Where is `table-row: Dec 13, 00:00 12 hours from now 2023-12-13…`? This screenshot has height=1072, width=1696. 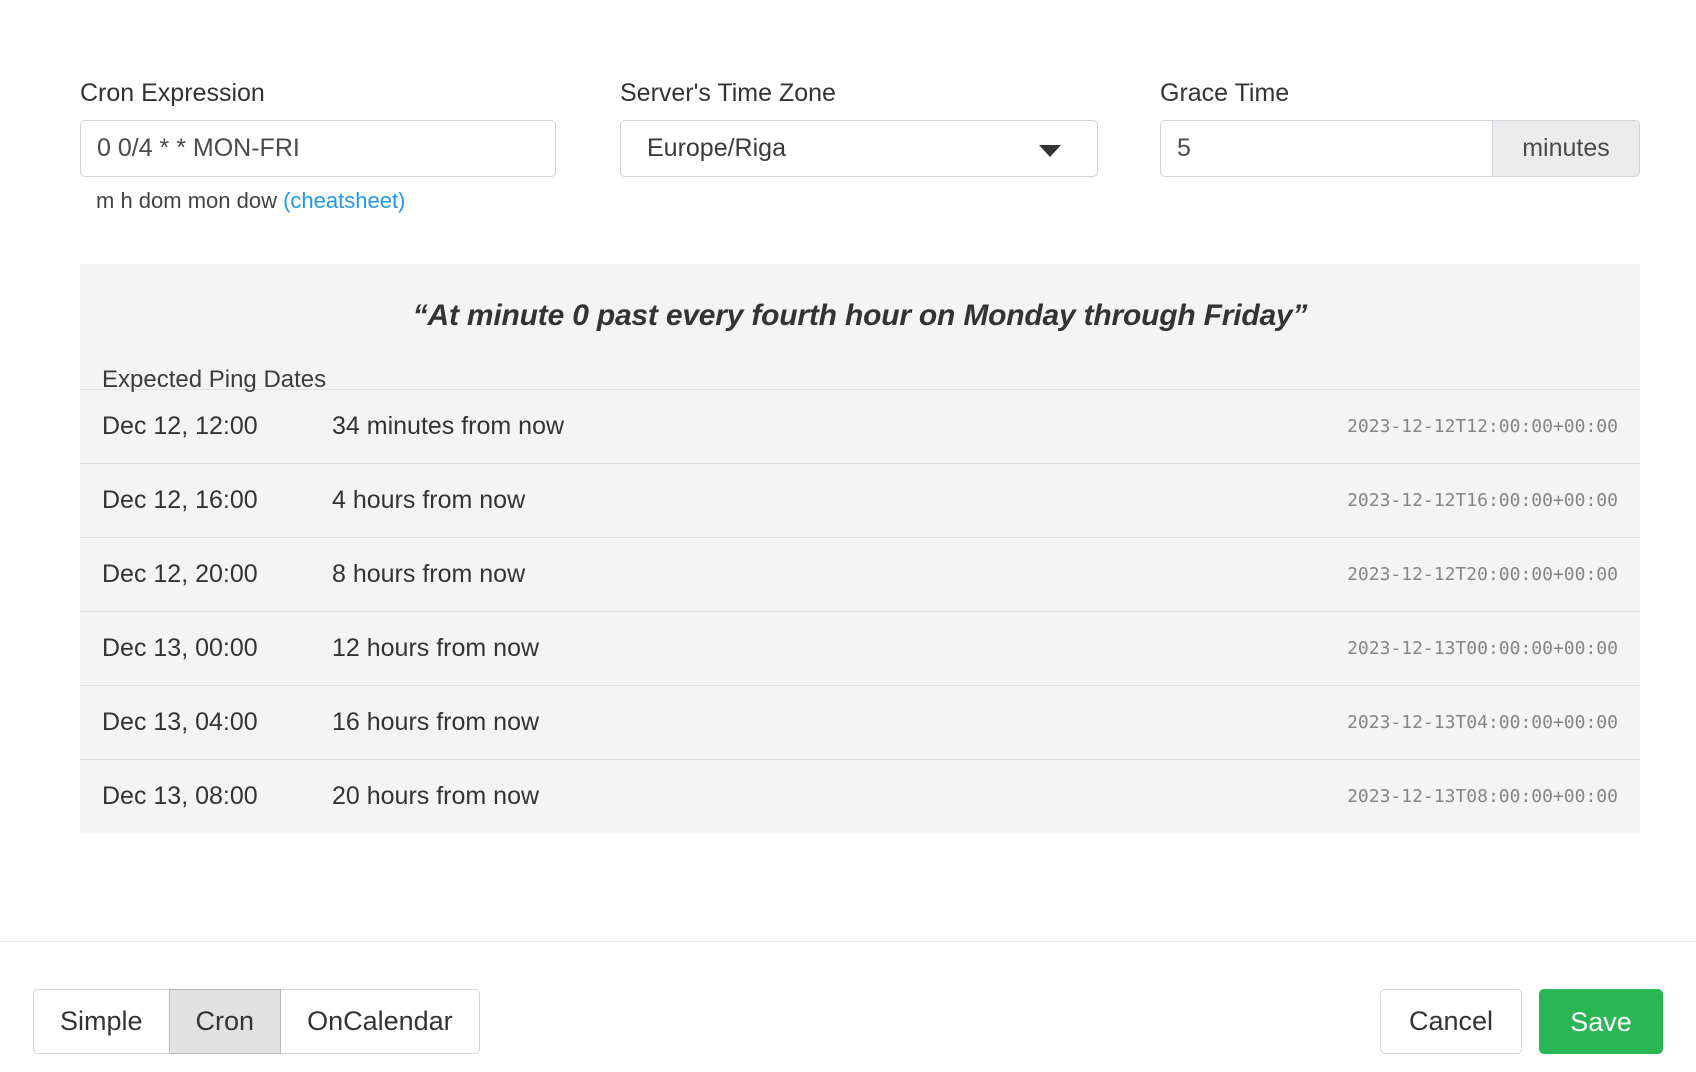
table-row: Dec 13, 00:00 12 hours from now 2023-12-13… is located at coordinates (860, 648).